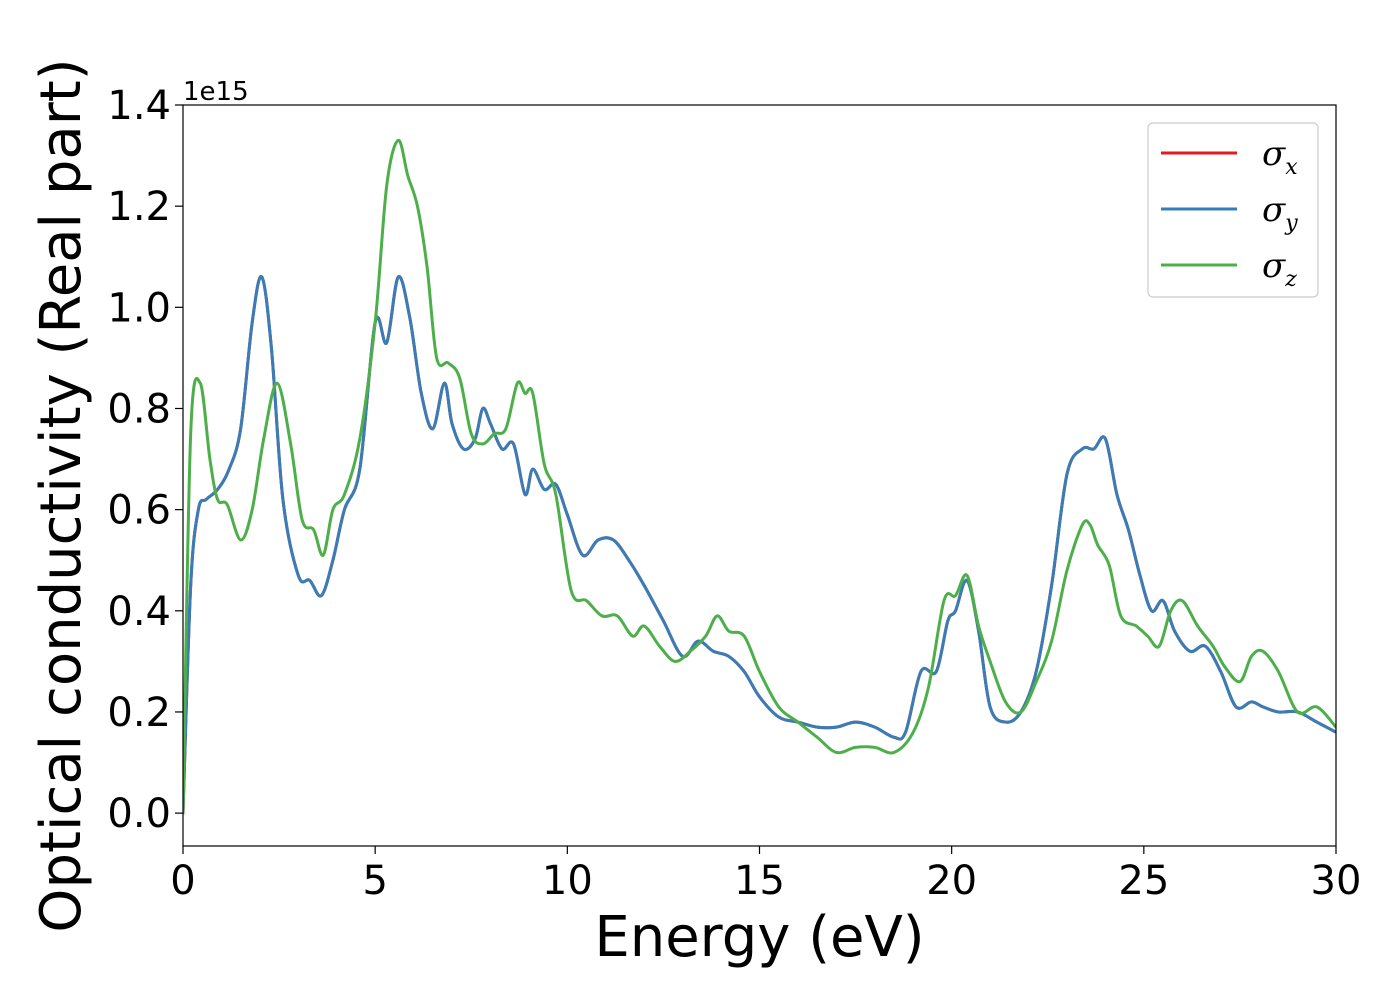 Image resolution: width=1400 pixels, height=1000 pixels. What do you see at coordinates (139, 207) in the screenshot?
I see `y-tick-label: 1.2` at bounding box center [139, 207].